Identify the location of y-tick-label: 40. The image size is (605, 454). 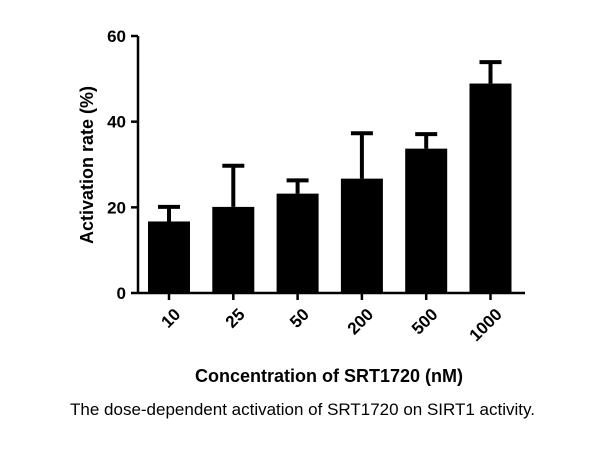
(116, 122).